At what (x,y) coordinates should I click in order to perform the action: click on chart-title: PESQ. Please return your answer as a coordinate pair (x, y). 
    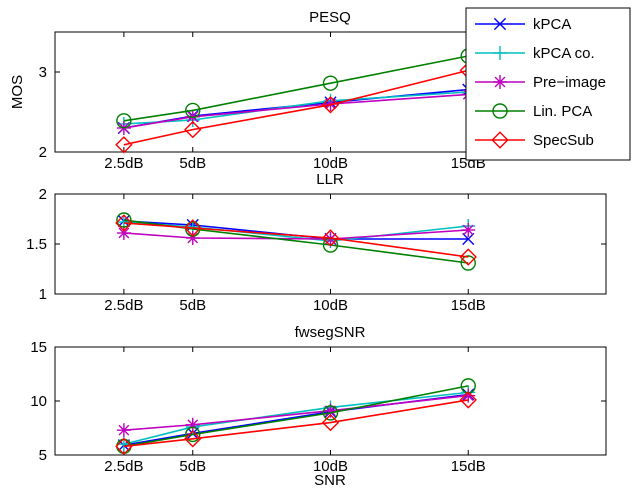
    Looking at the image, I should click on (330, 17).